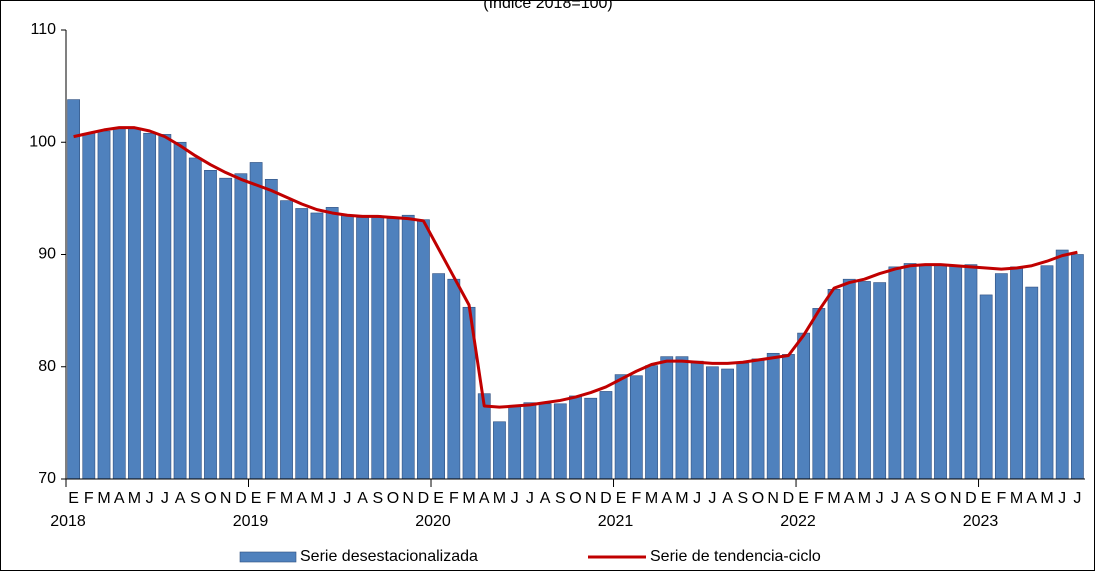 This screenshot has width=1095, height=571. What do you see at coordinates (47, 478) in the screenshot?
I see `y-tick-label: 70` at bounding box center [47, 478].